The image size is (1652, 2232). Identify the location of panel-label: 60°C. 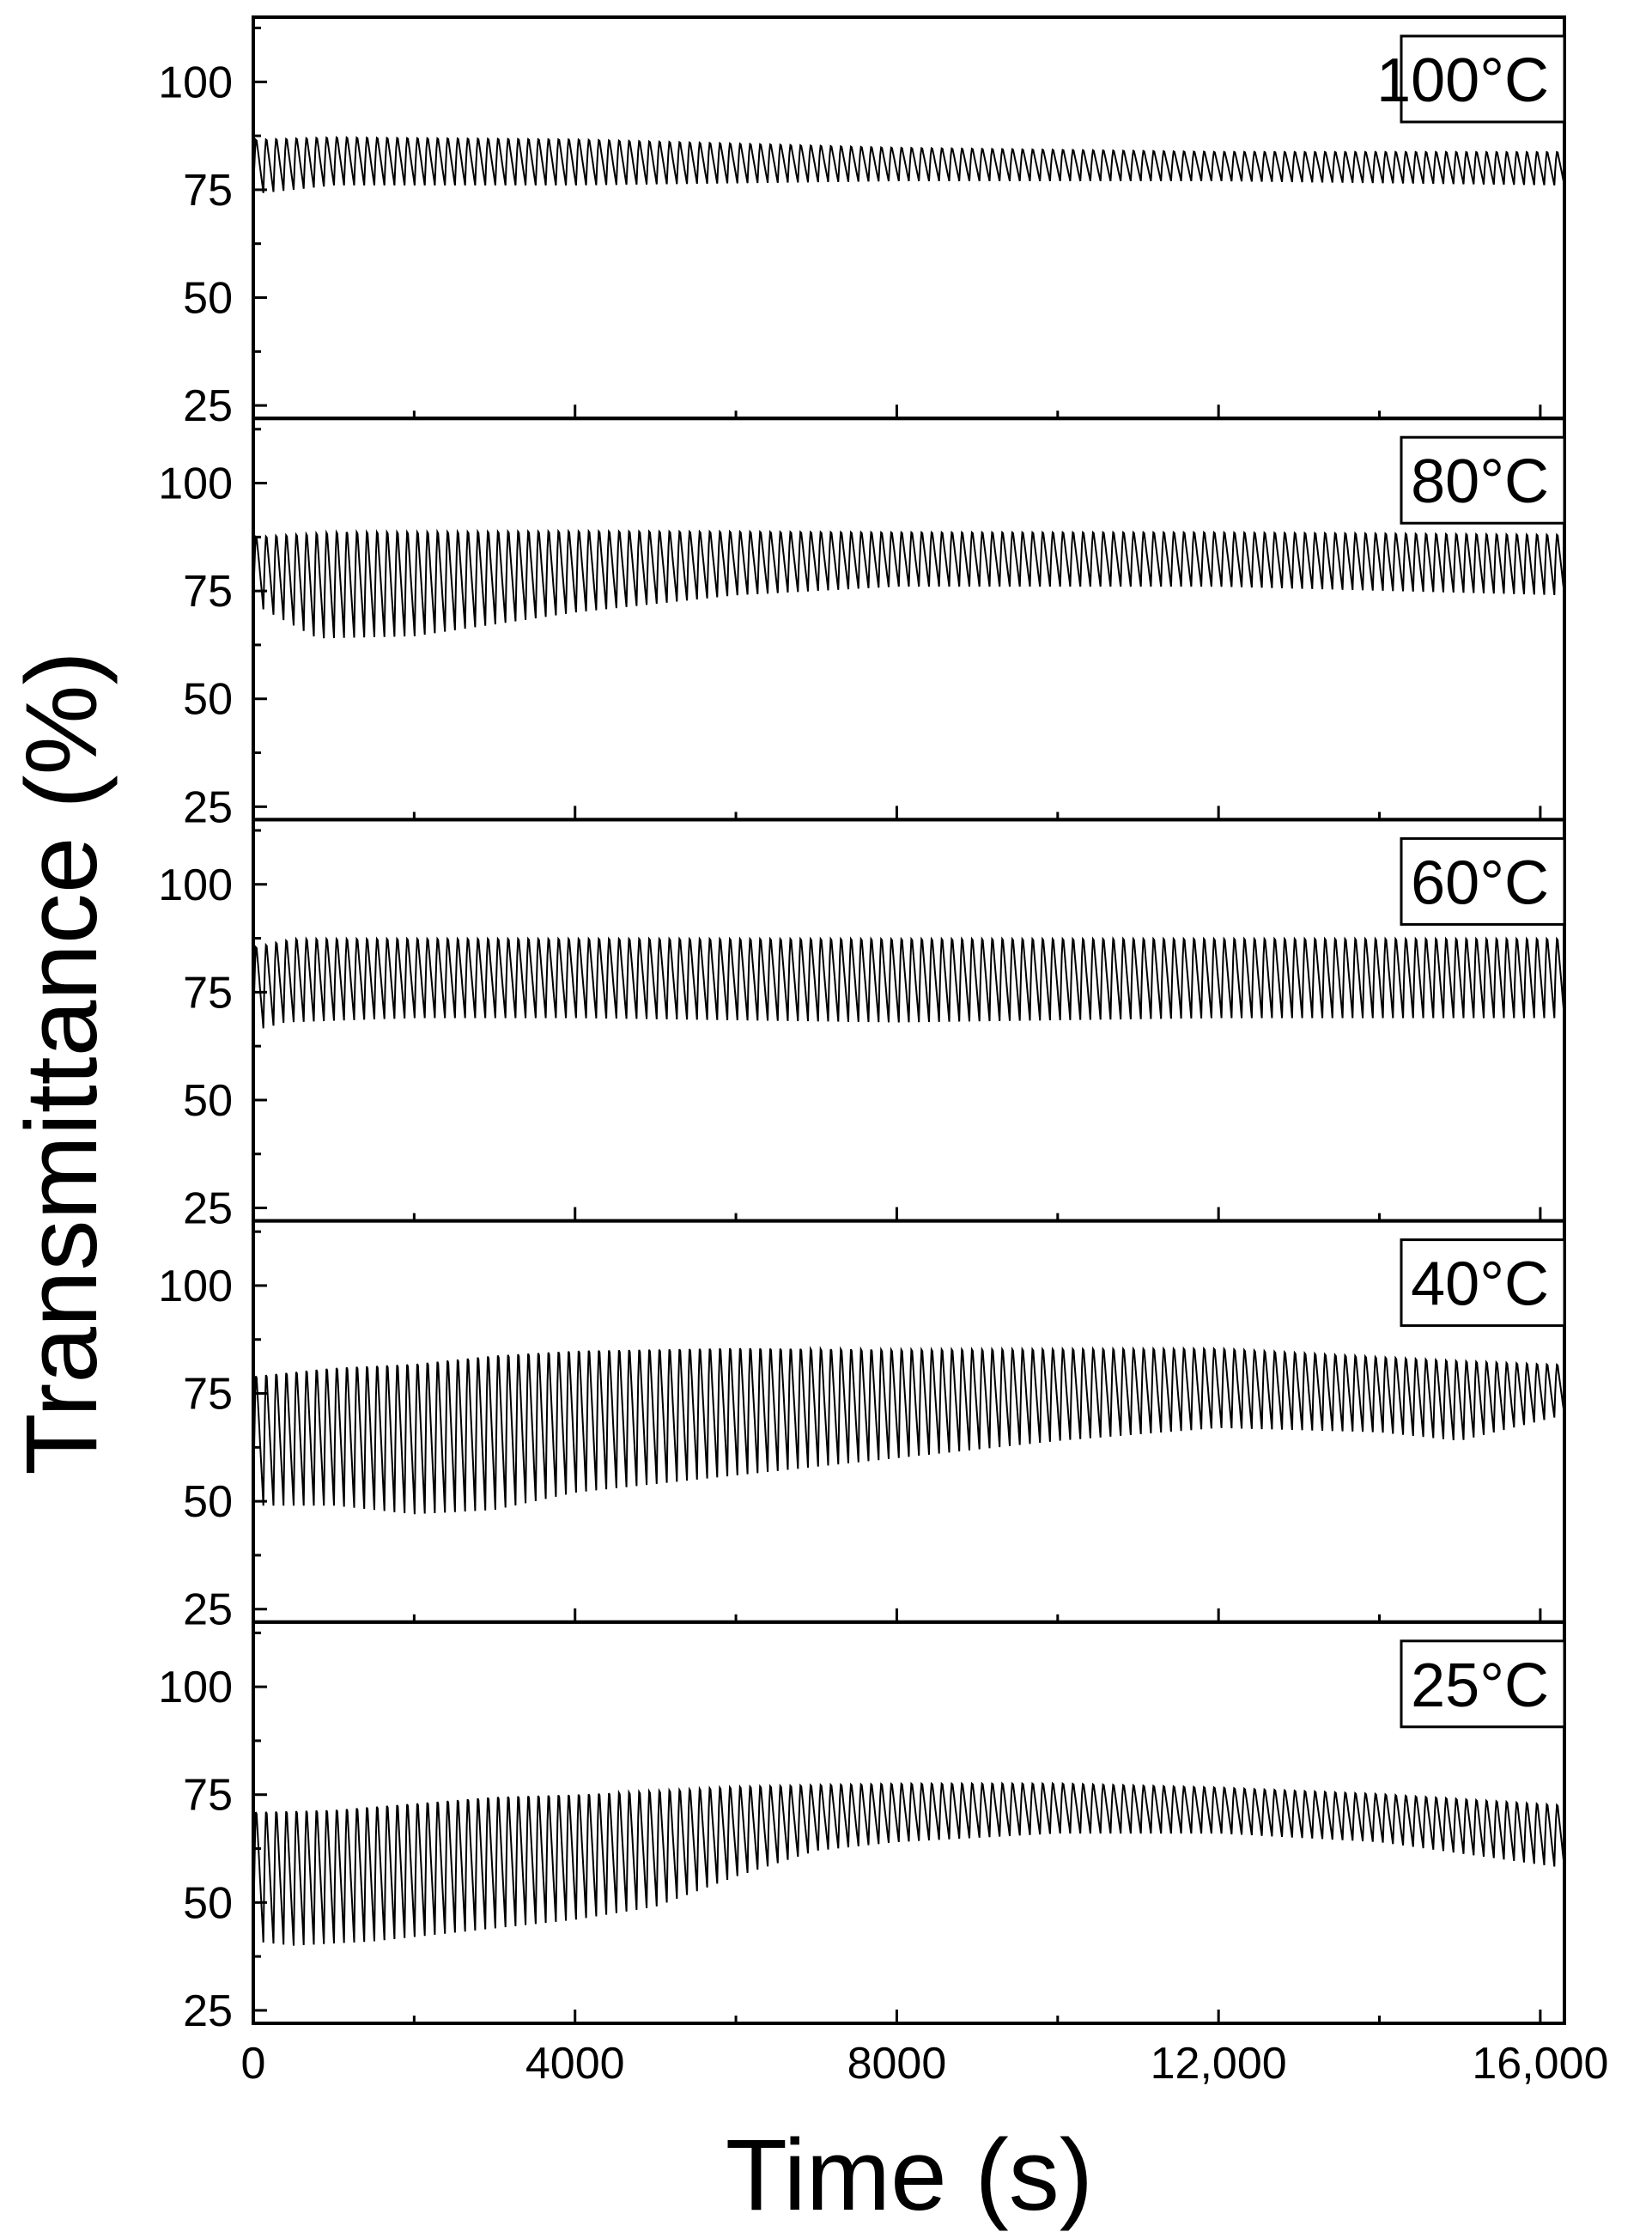
(1480, 883).